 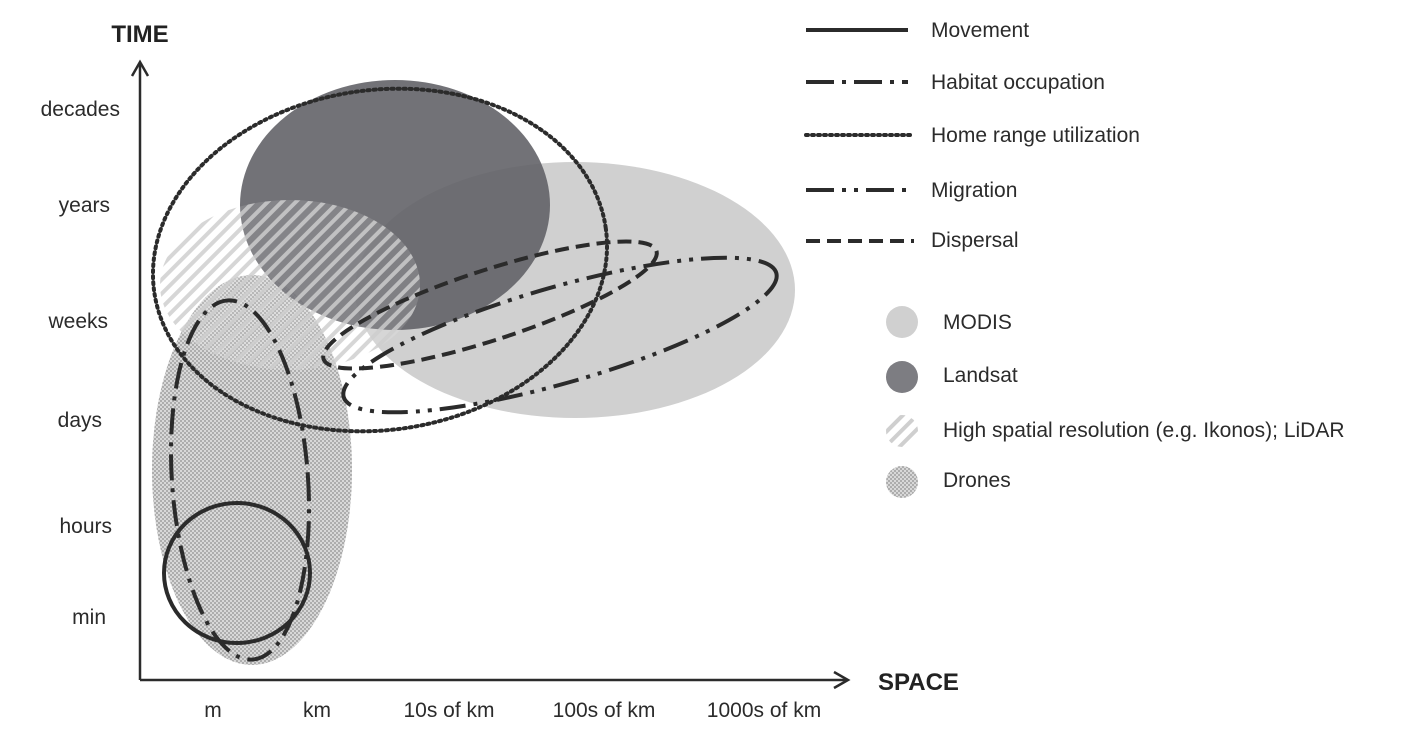 I want to click on legend-label-movement: Movement, so click(x=980, y=30).